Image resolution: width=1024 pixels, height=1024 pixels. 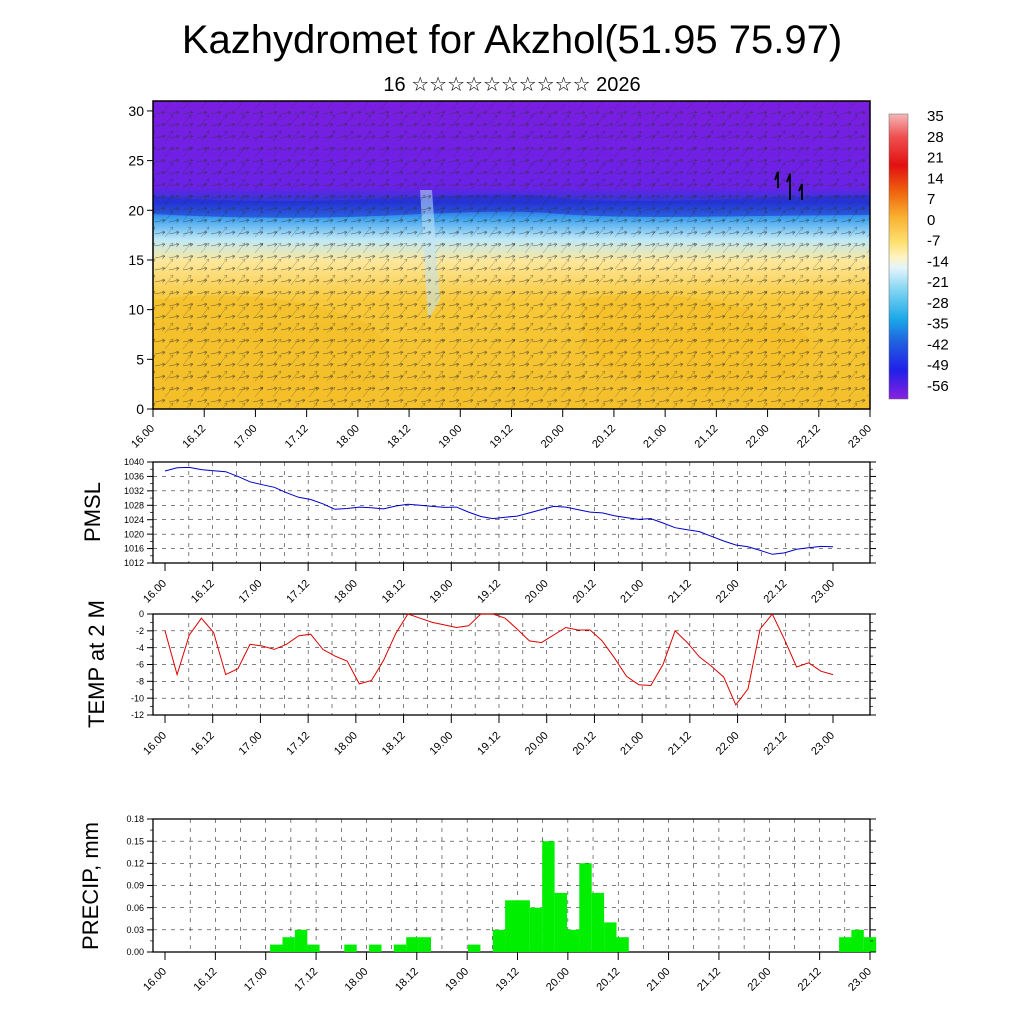 What do you see at coordinates (935, 137) in the screenshot?
I see `colorbar-label: 28` at bounding box center [935, 137].